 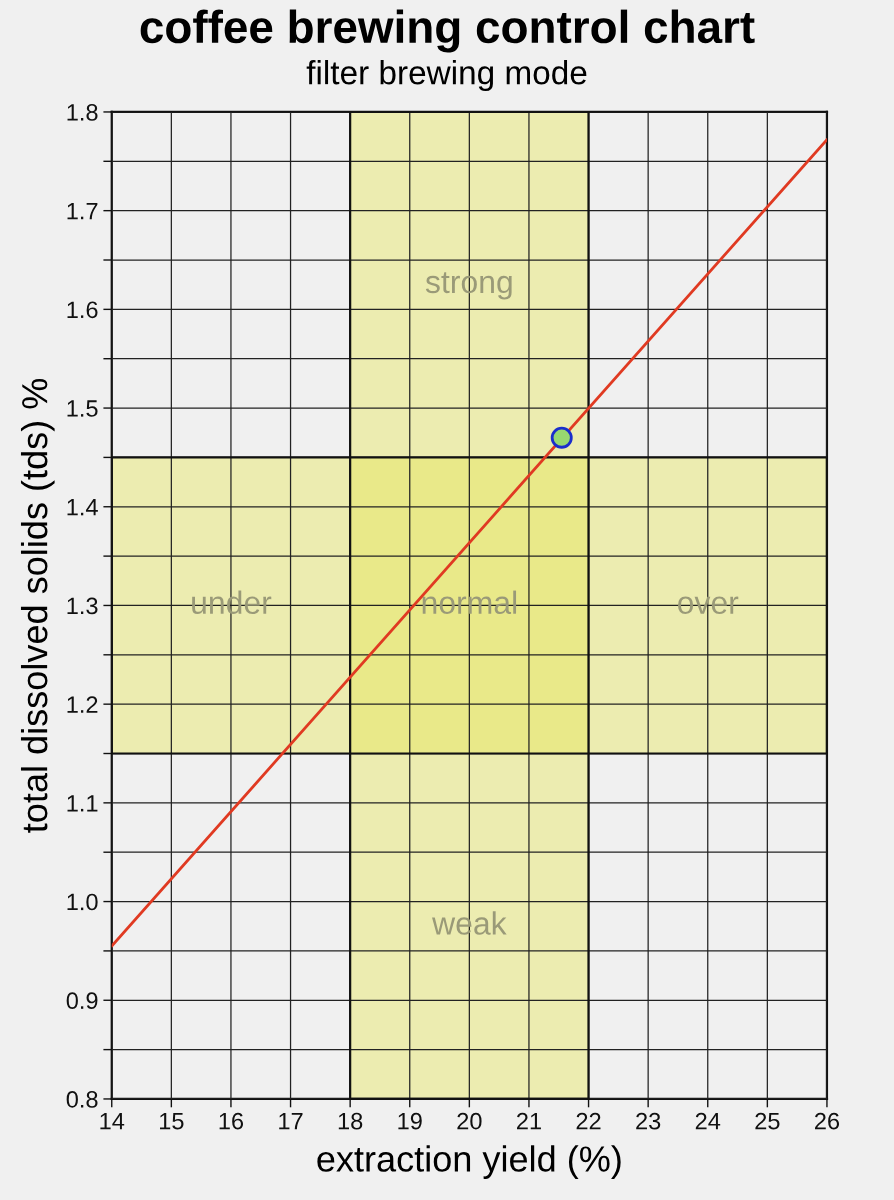 I want to click on y-tick-label: 1.1, so click(x=82, y=803).